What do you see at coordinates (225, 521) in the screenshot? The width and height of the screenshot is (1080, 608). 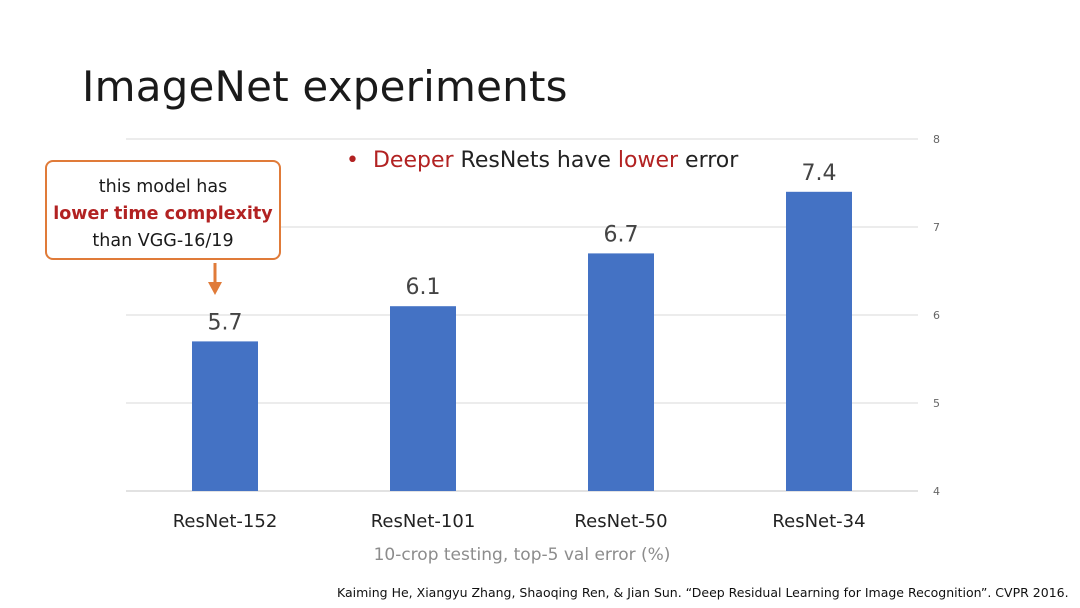 I see `x-tick-label: ResNet-152` at bounding box center [225, 521].